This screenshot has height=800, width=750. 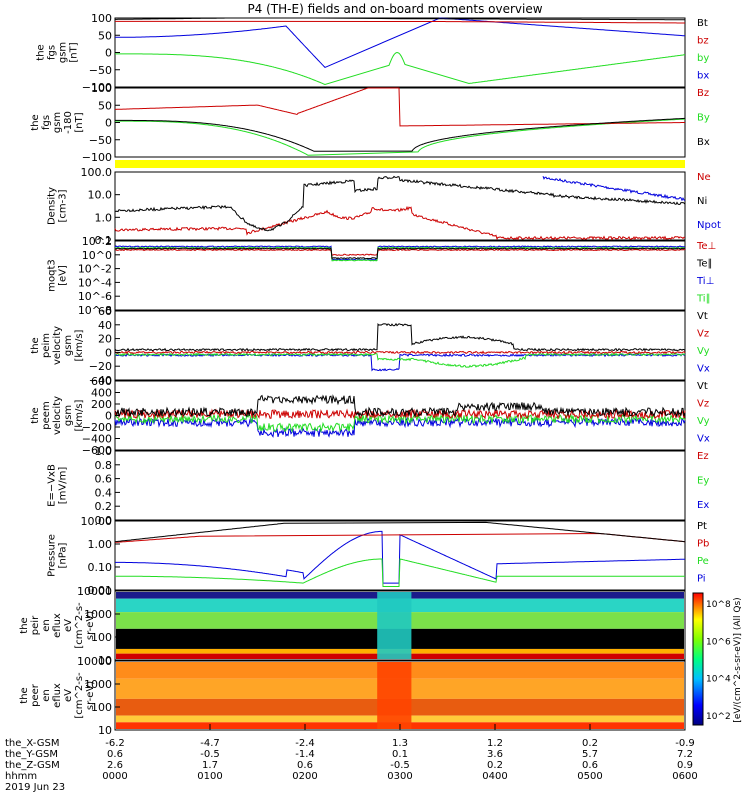 What do you see at coordinates (495, 743) in the screenshot?
I see `xaxis-value: 1.2` at bounding box center [495, 743].